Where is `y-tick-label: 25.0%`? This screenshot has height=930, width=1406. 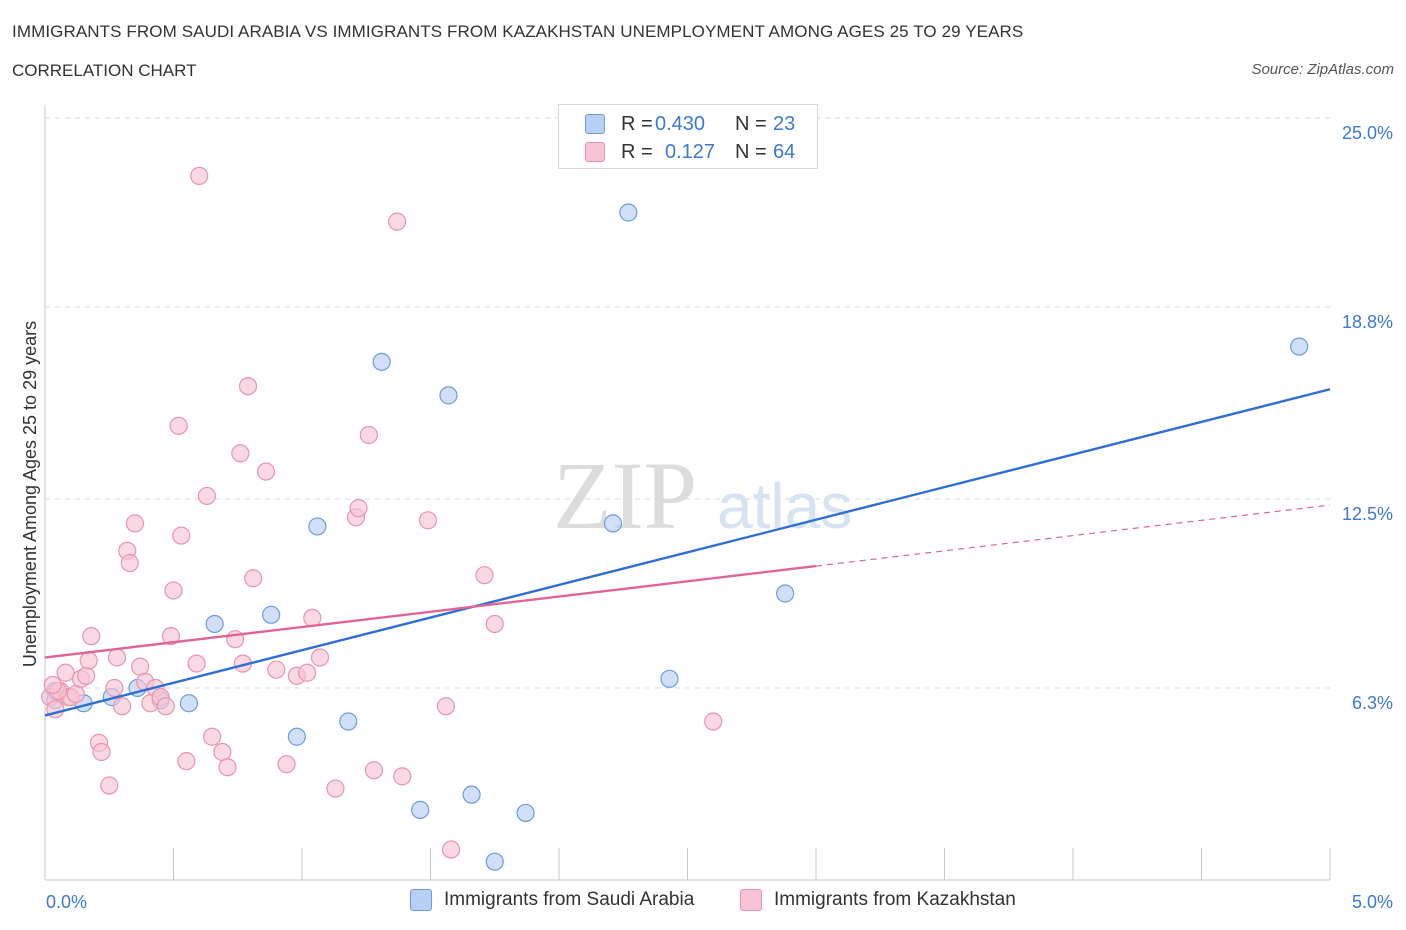 y-tick-label: 25.0% is located at coordinates (1367, 133).